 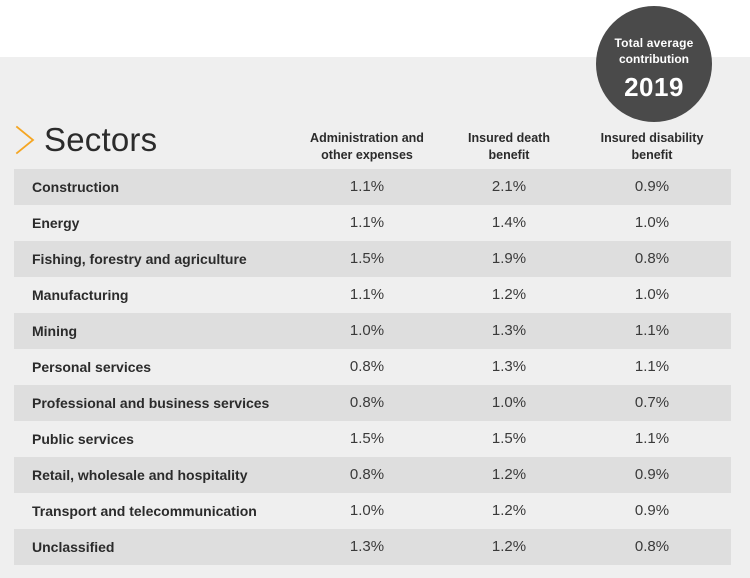 I want to click on column-header-line: Administration and, so click(x=367, y=138).